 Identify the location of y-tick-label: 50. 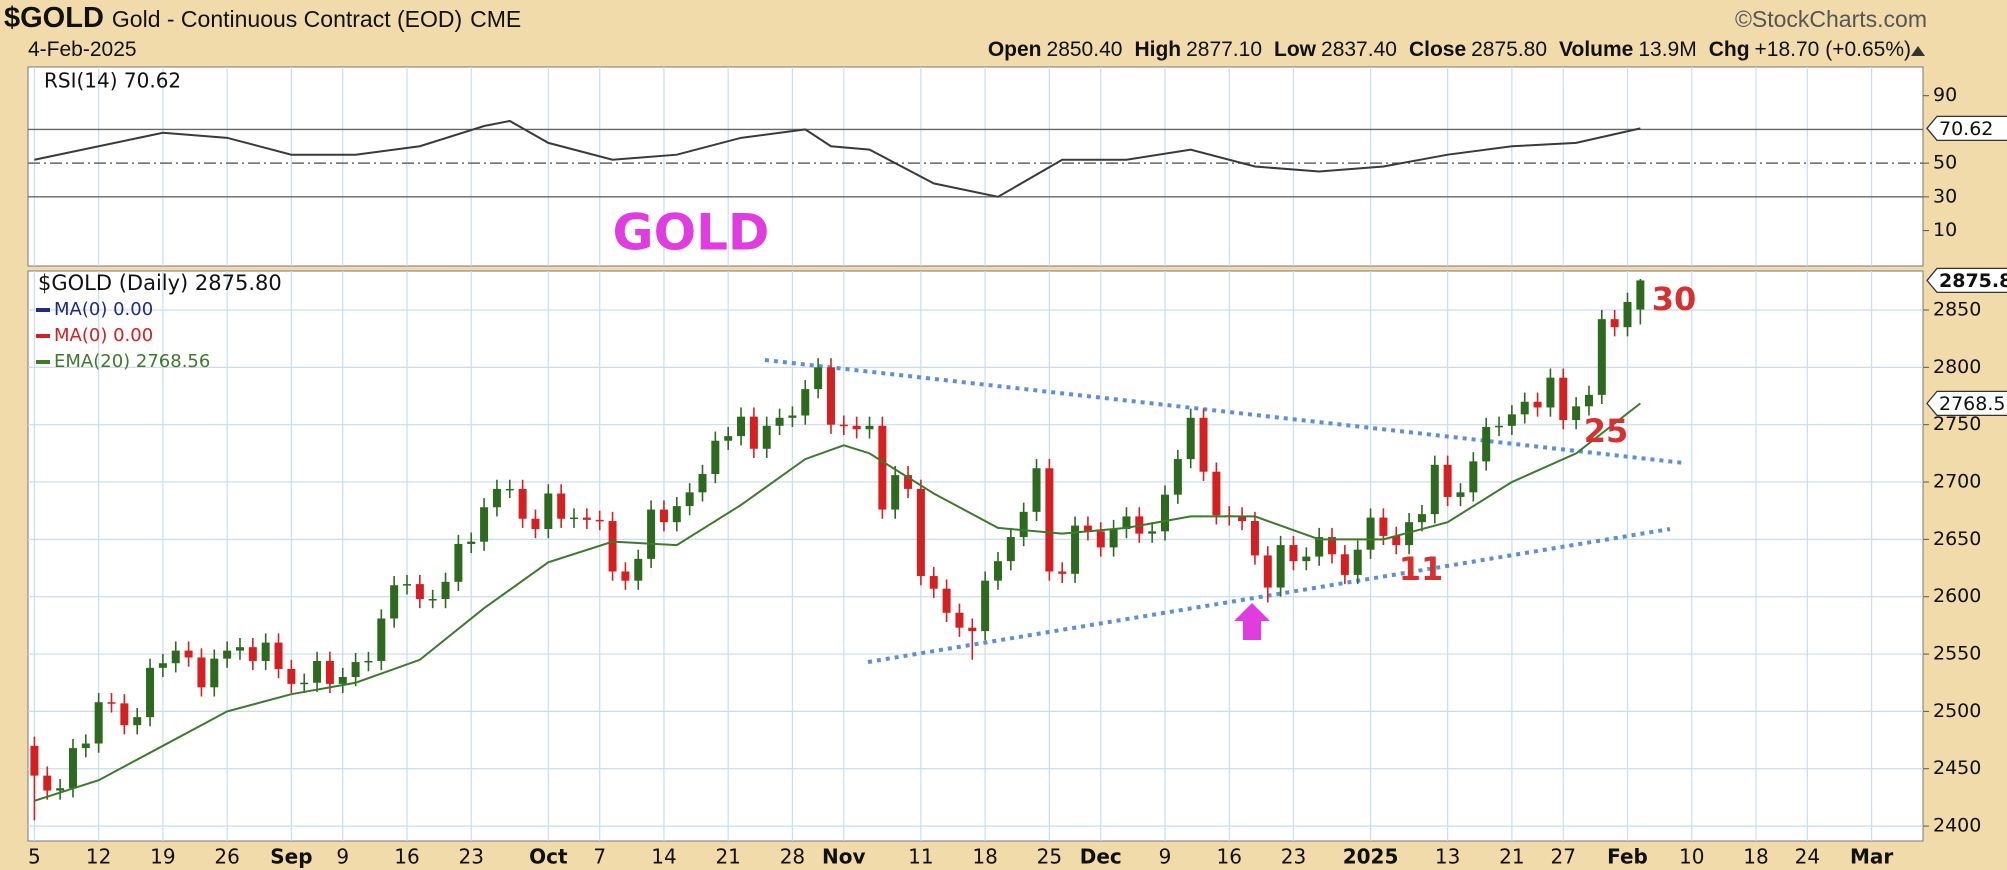
(1945, 163).